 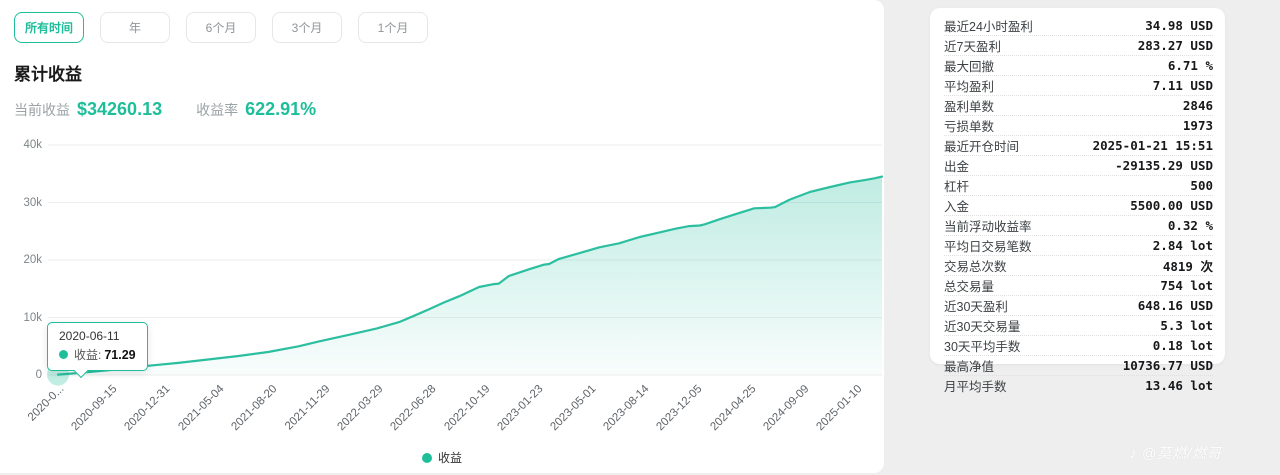 What do you see at coordinates (1078, 366) in the screenshot?
I see `stat-row: 最高净值 10736.77 USD` at bounding box center [1078, 366].